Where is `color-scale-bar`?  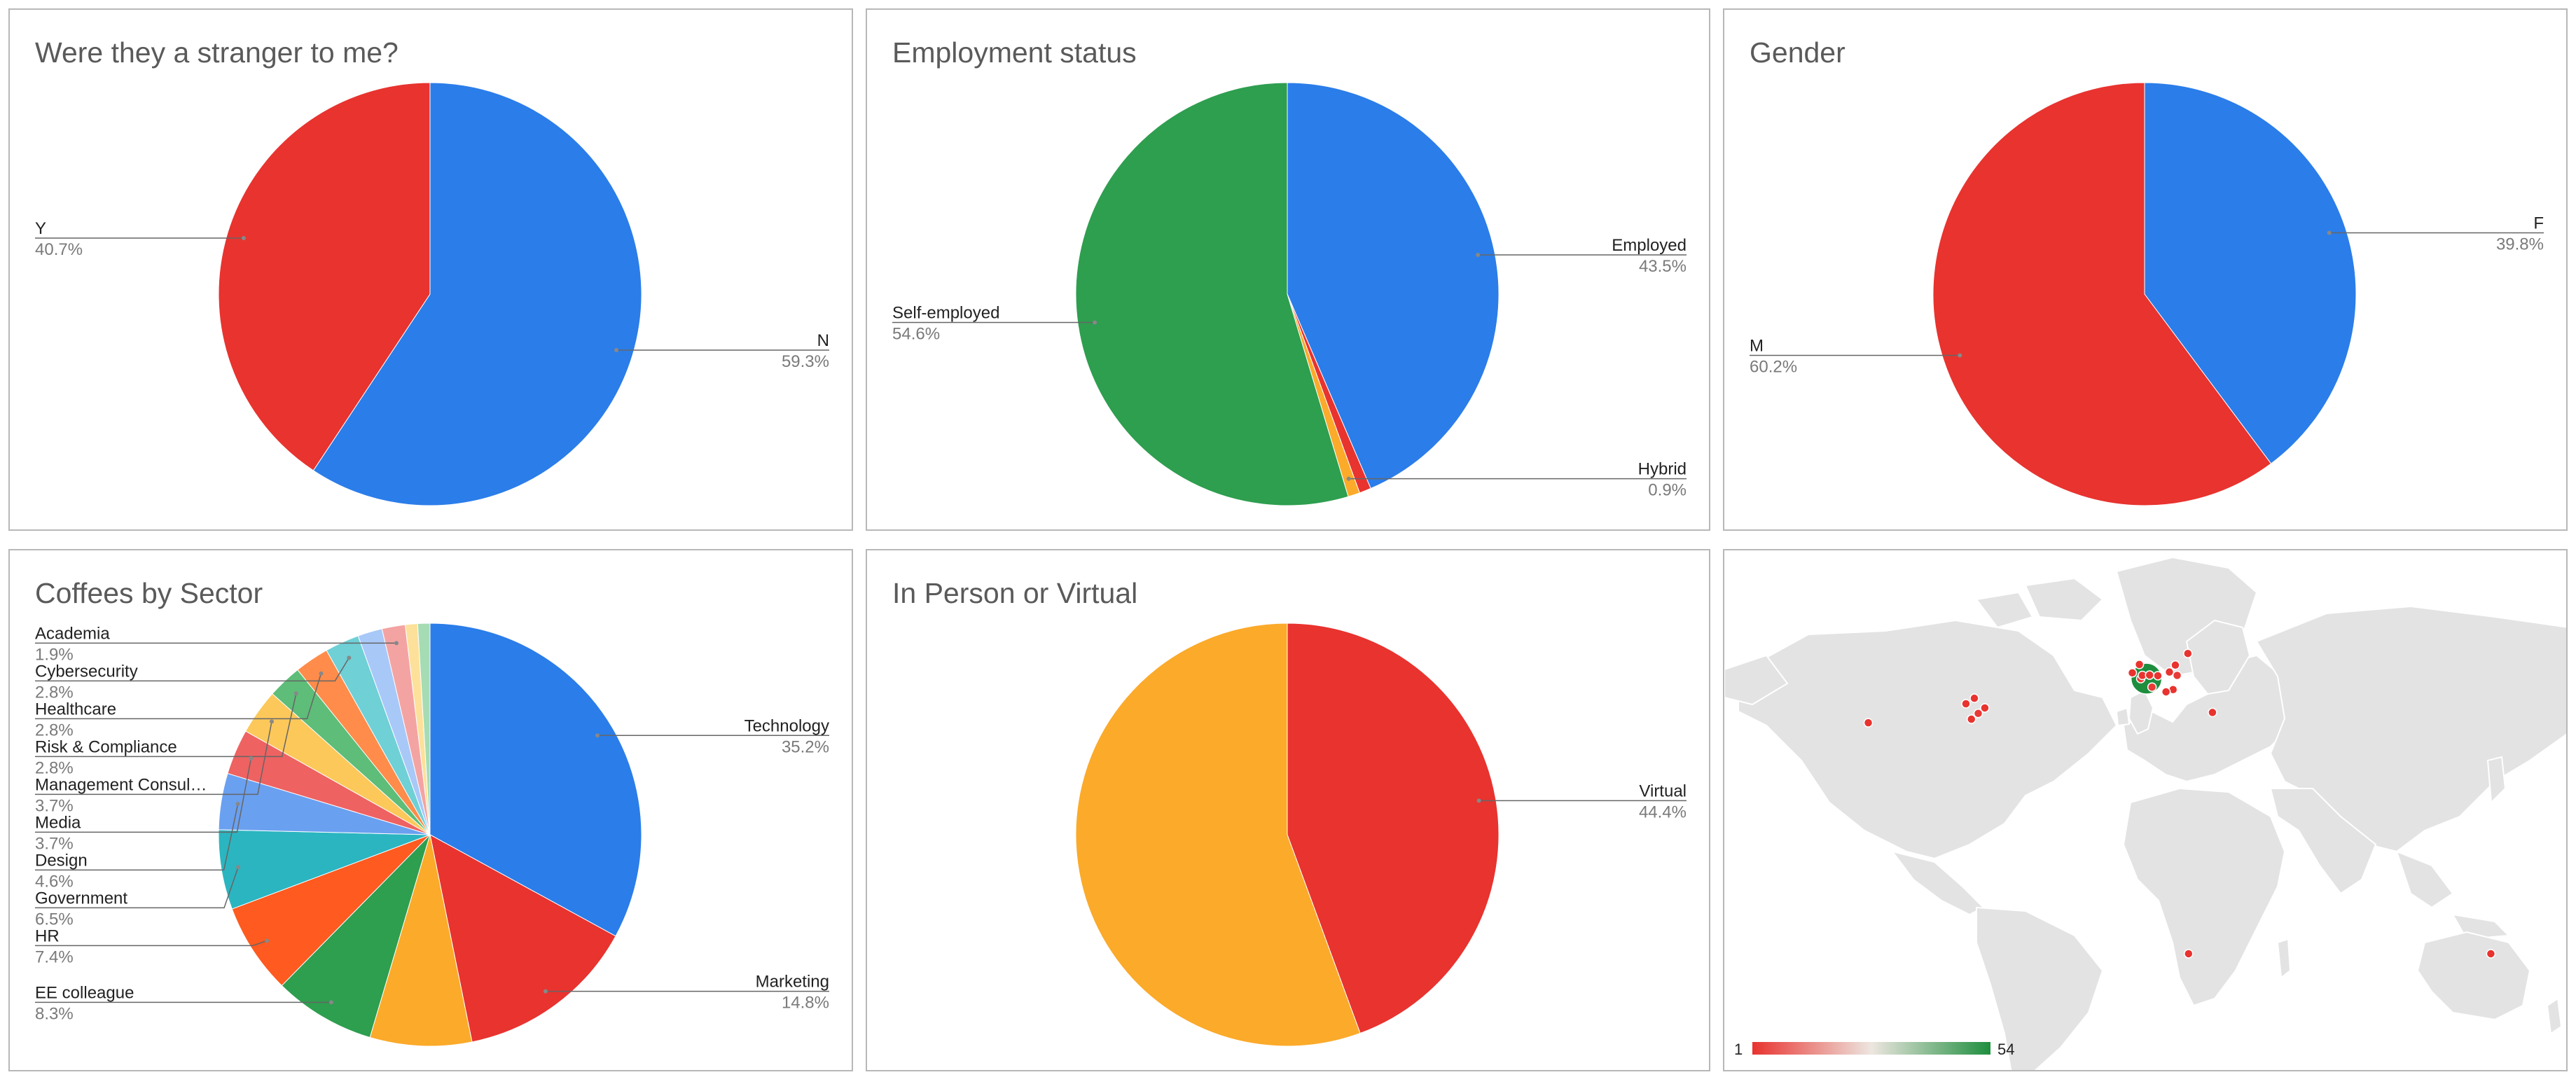 color-scale-bar is located at coordinates (1871, 1048).